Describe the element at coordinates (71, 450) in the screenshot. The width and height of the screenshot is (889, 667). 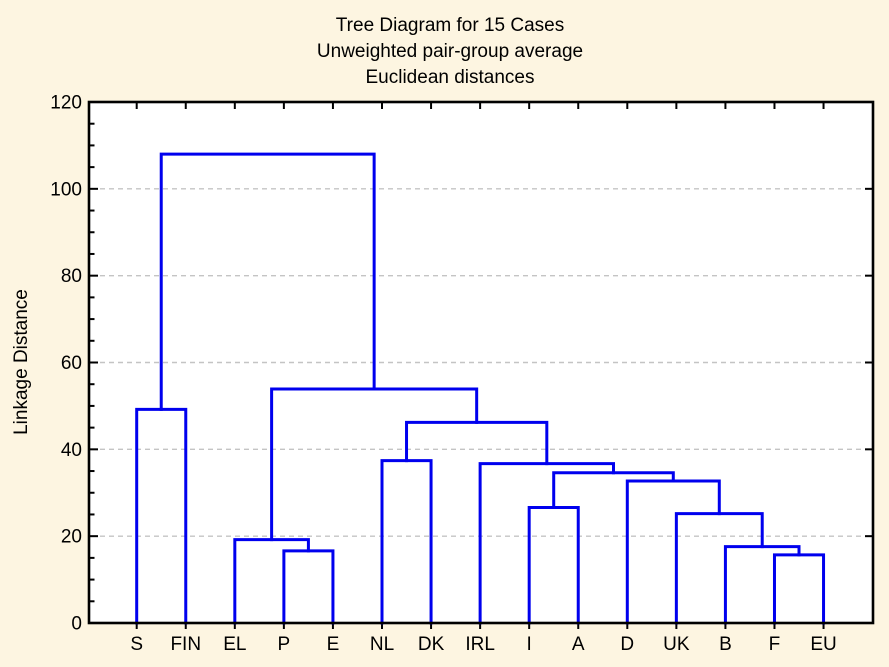
I see `y-tick-label: 40` at that location.